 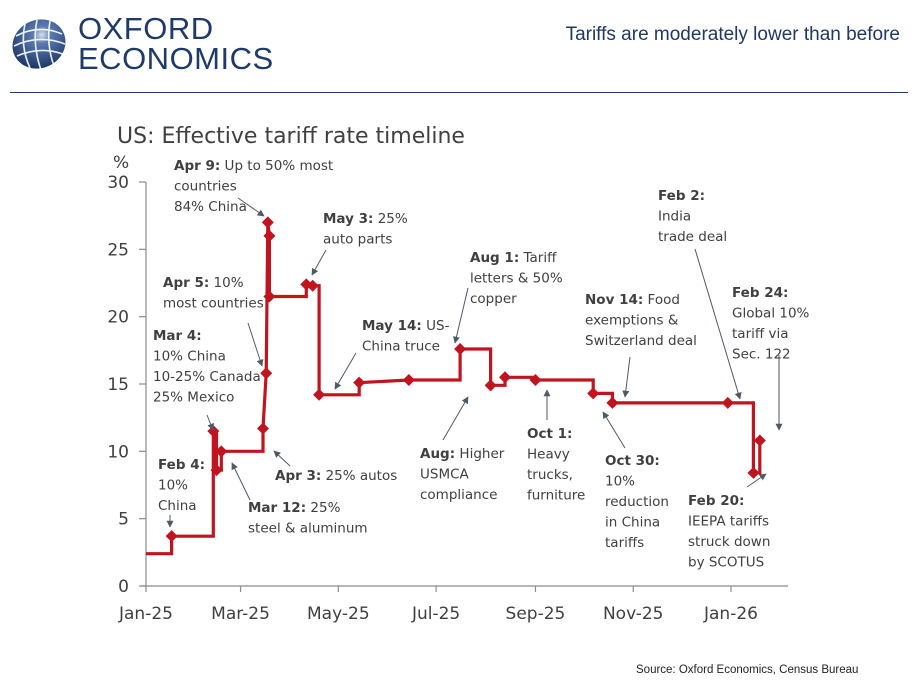 I want to click on annotation-label: Apr 3: 25% autos, so click(x=336, y=476).